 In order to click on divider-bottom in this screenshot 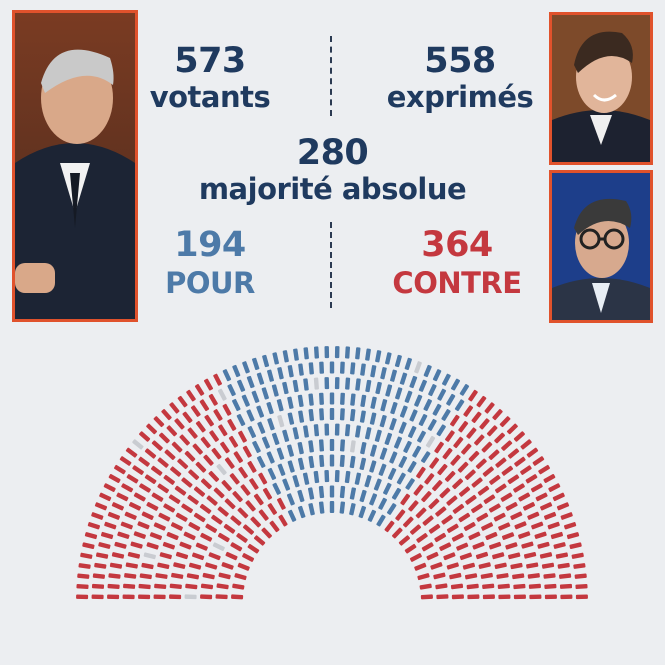, I will do `click(331, 265)`.